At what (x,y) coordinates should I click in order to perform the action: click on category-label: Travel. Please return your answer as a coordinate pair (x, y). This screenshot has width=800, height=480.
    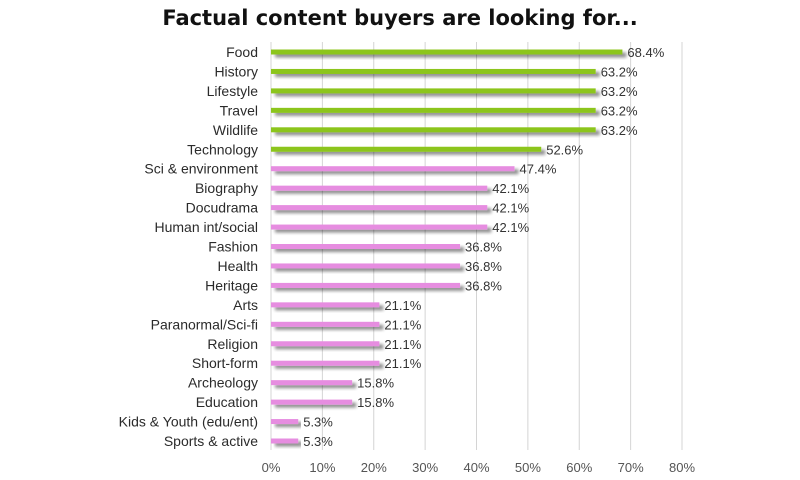
    Looking at the image, I should click on (239, 110).